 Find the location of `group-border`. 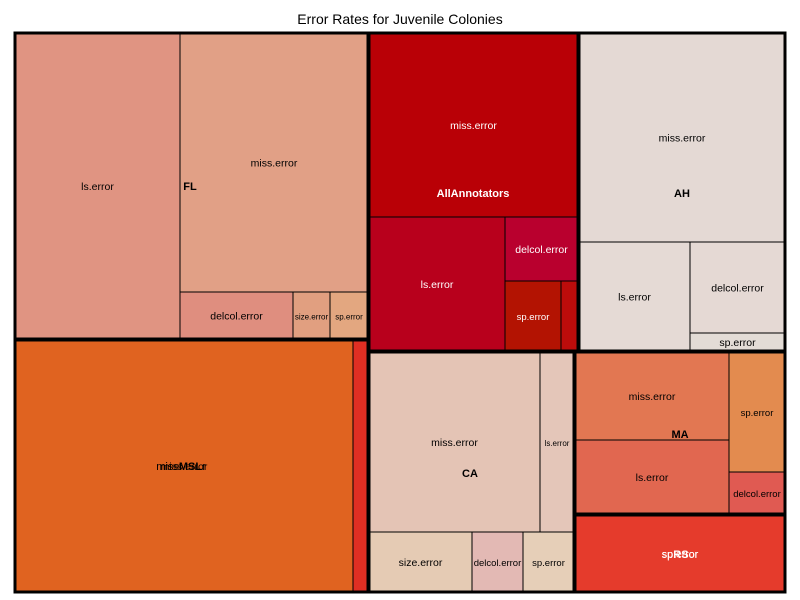

group-border is located at coordinates (680, 553).